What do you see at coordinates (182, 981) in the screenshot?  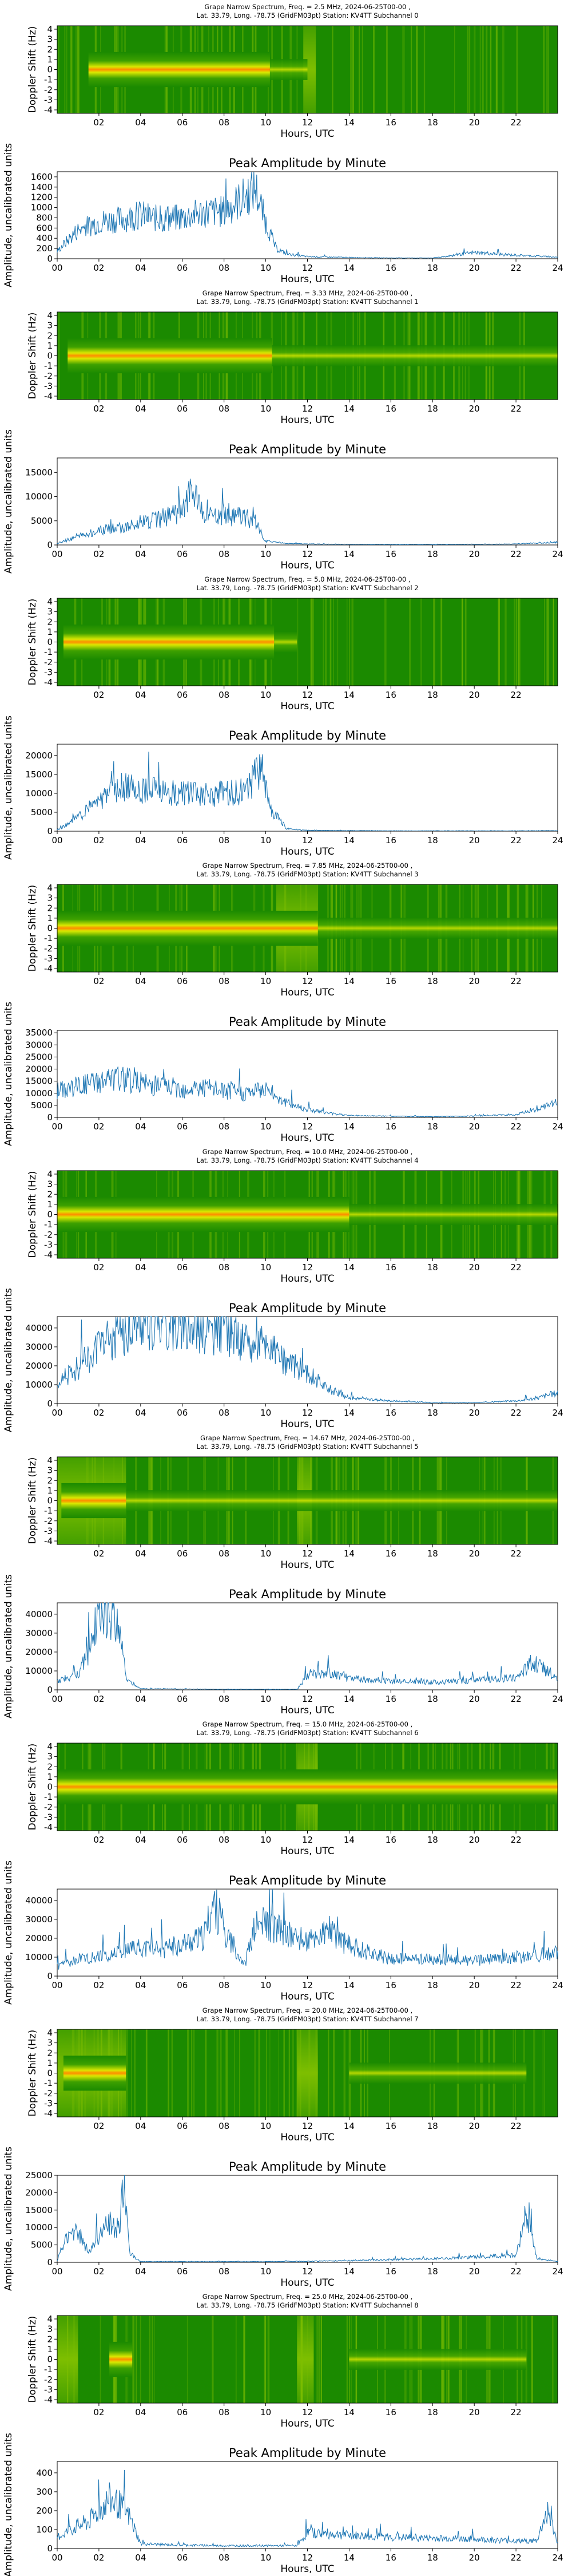 I see `hour-tick-label: 06` at bounding box center [182, 981].